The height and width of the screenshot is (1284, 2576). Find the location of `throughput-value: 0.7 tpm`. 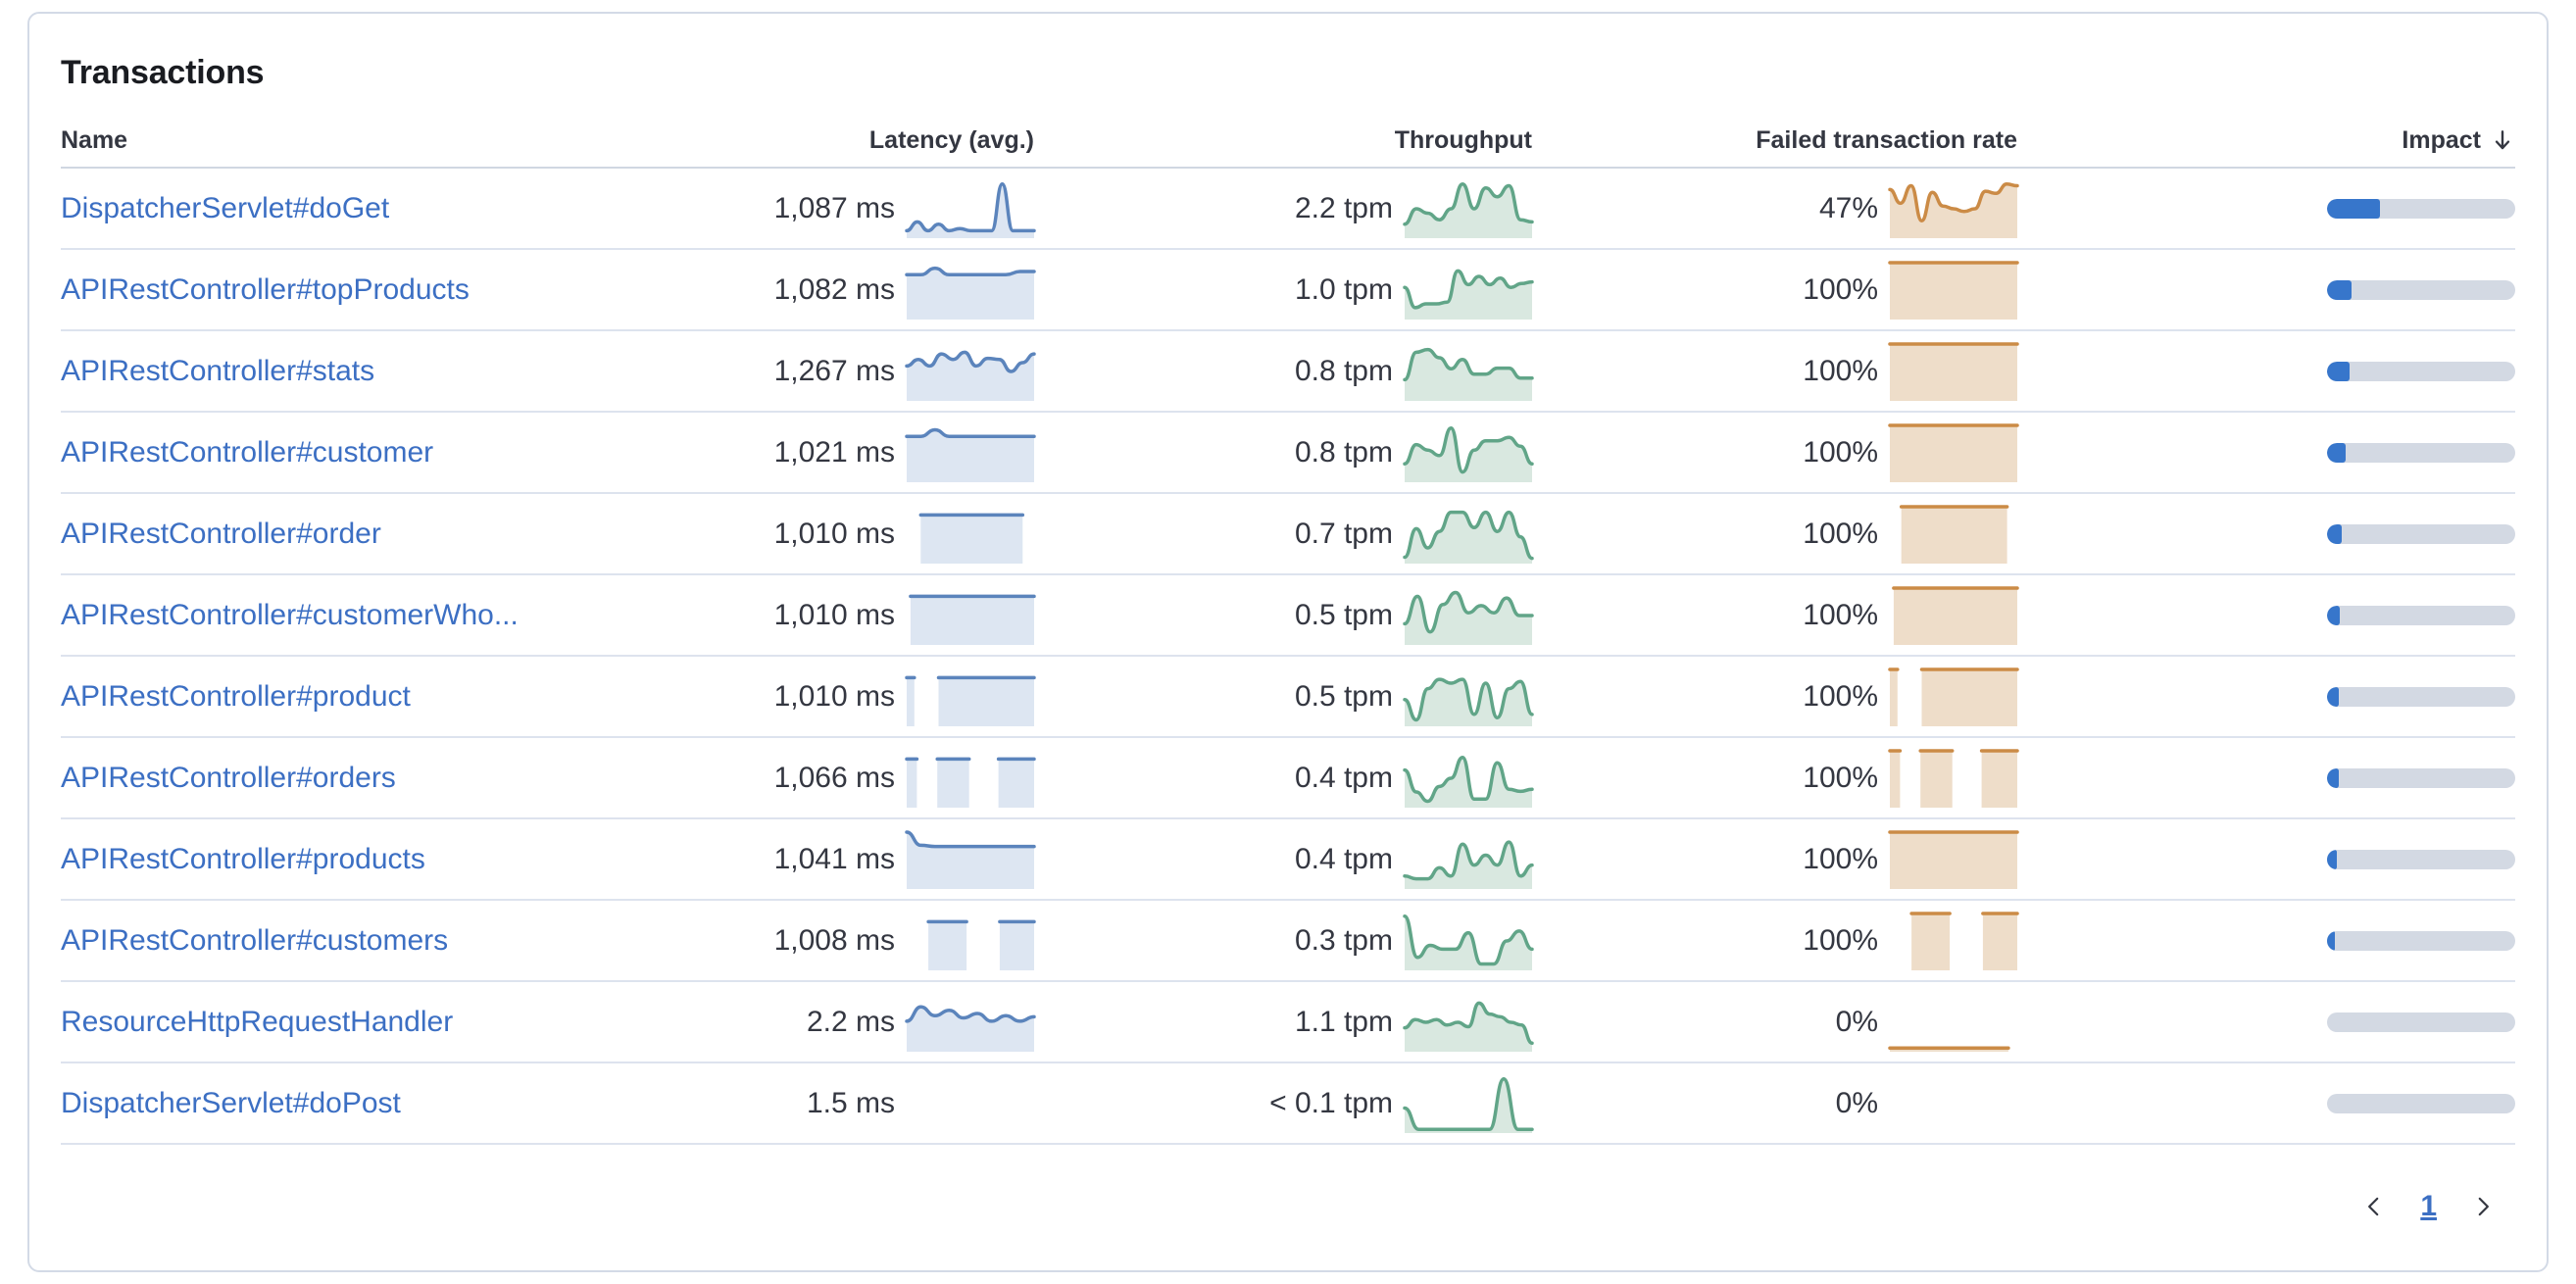

throughput-value: 0.7 tpm is located at coordinates (1343, 533).